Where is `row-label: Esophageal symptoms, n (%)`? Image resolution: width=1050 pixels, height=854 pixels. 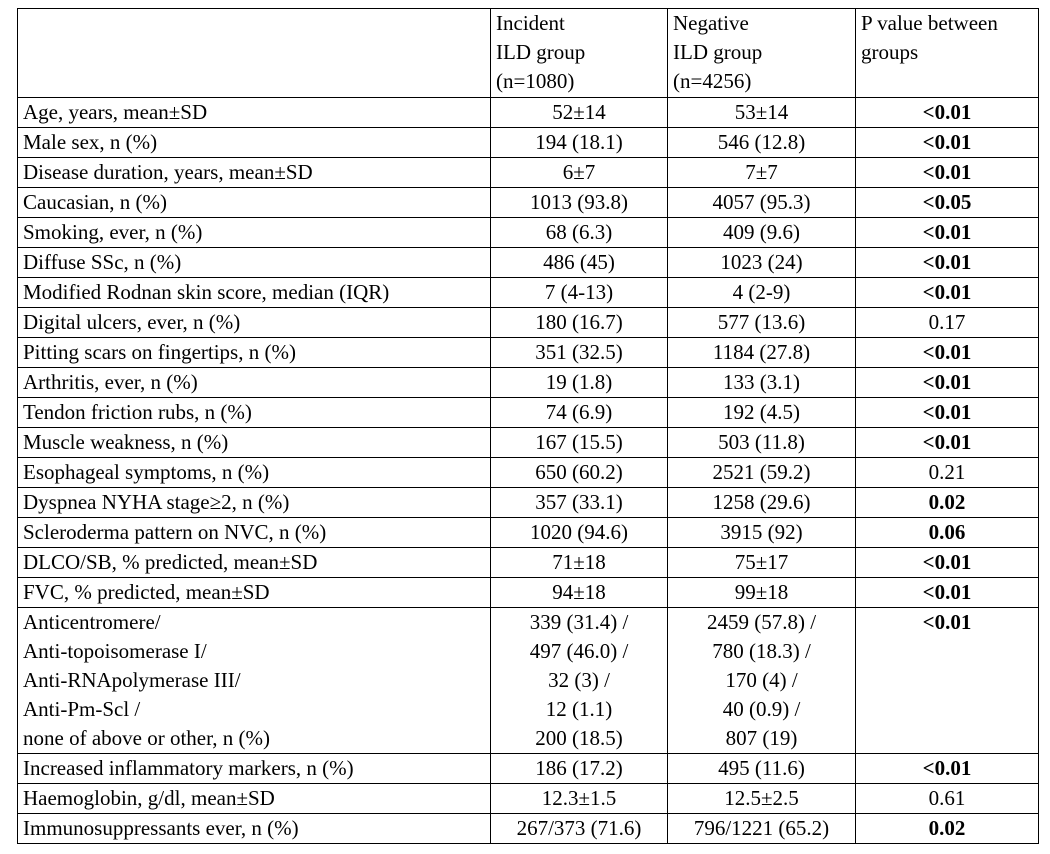
row-label: Esophageal symptoms, n (%) is located at coordinates (254, 472).